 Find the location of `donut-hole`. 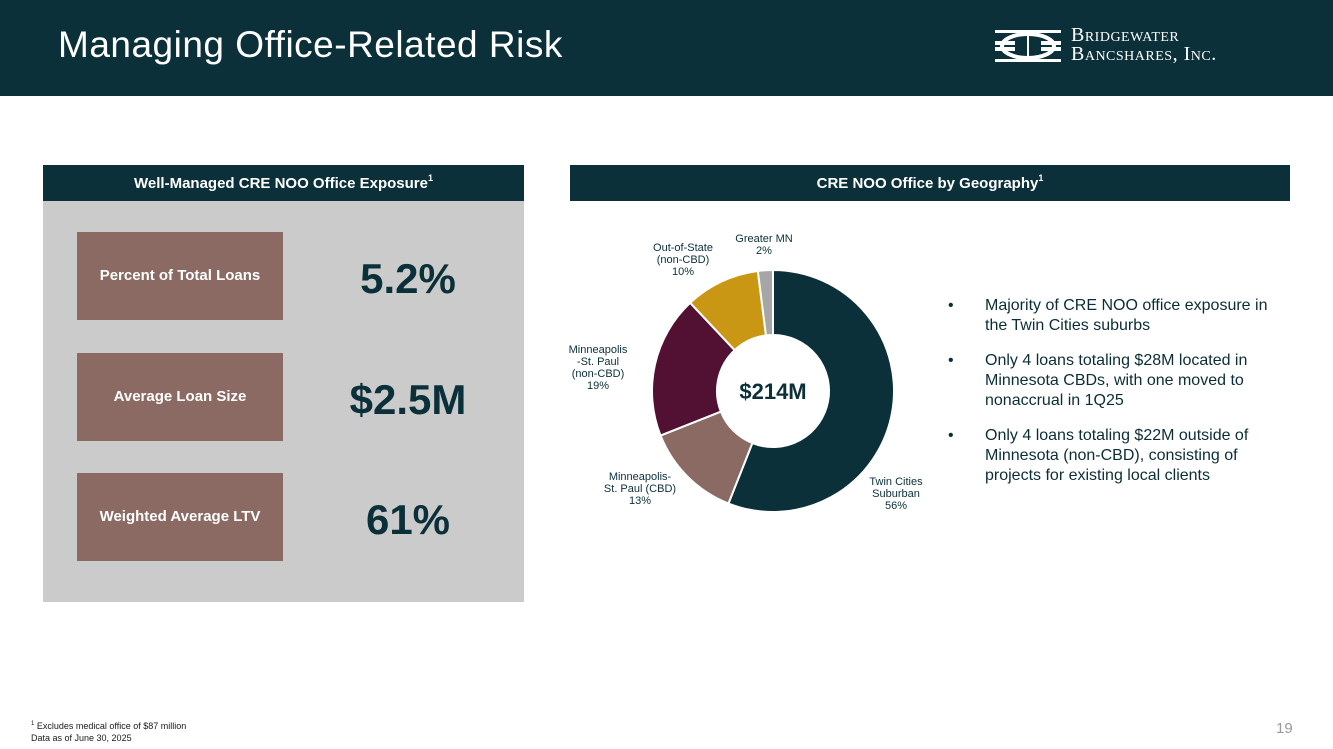

donut-hole is located at coordinates (773, 391).